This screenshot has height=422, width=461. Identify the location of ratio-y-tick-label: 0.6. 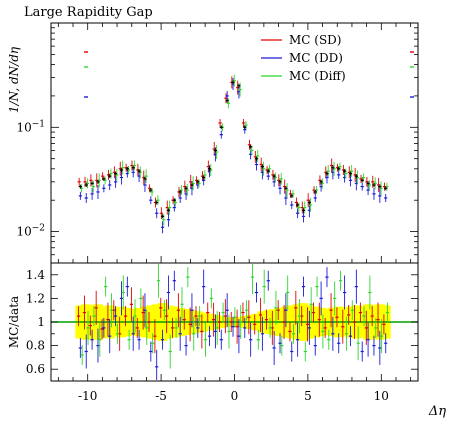
(35, 369).